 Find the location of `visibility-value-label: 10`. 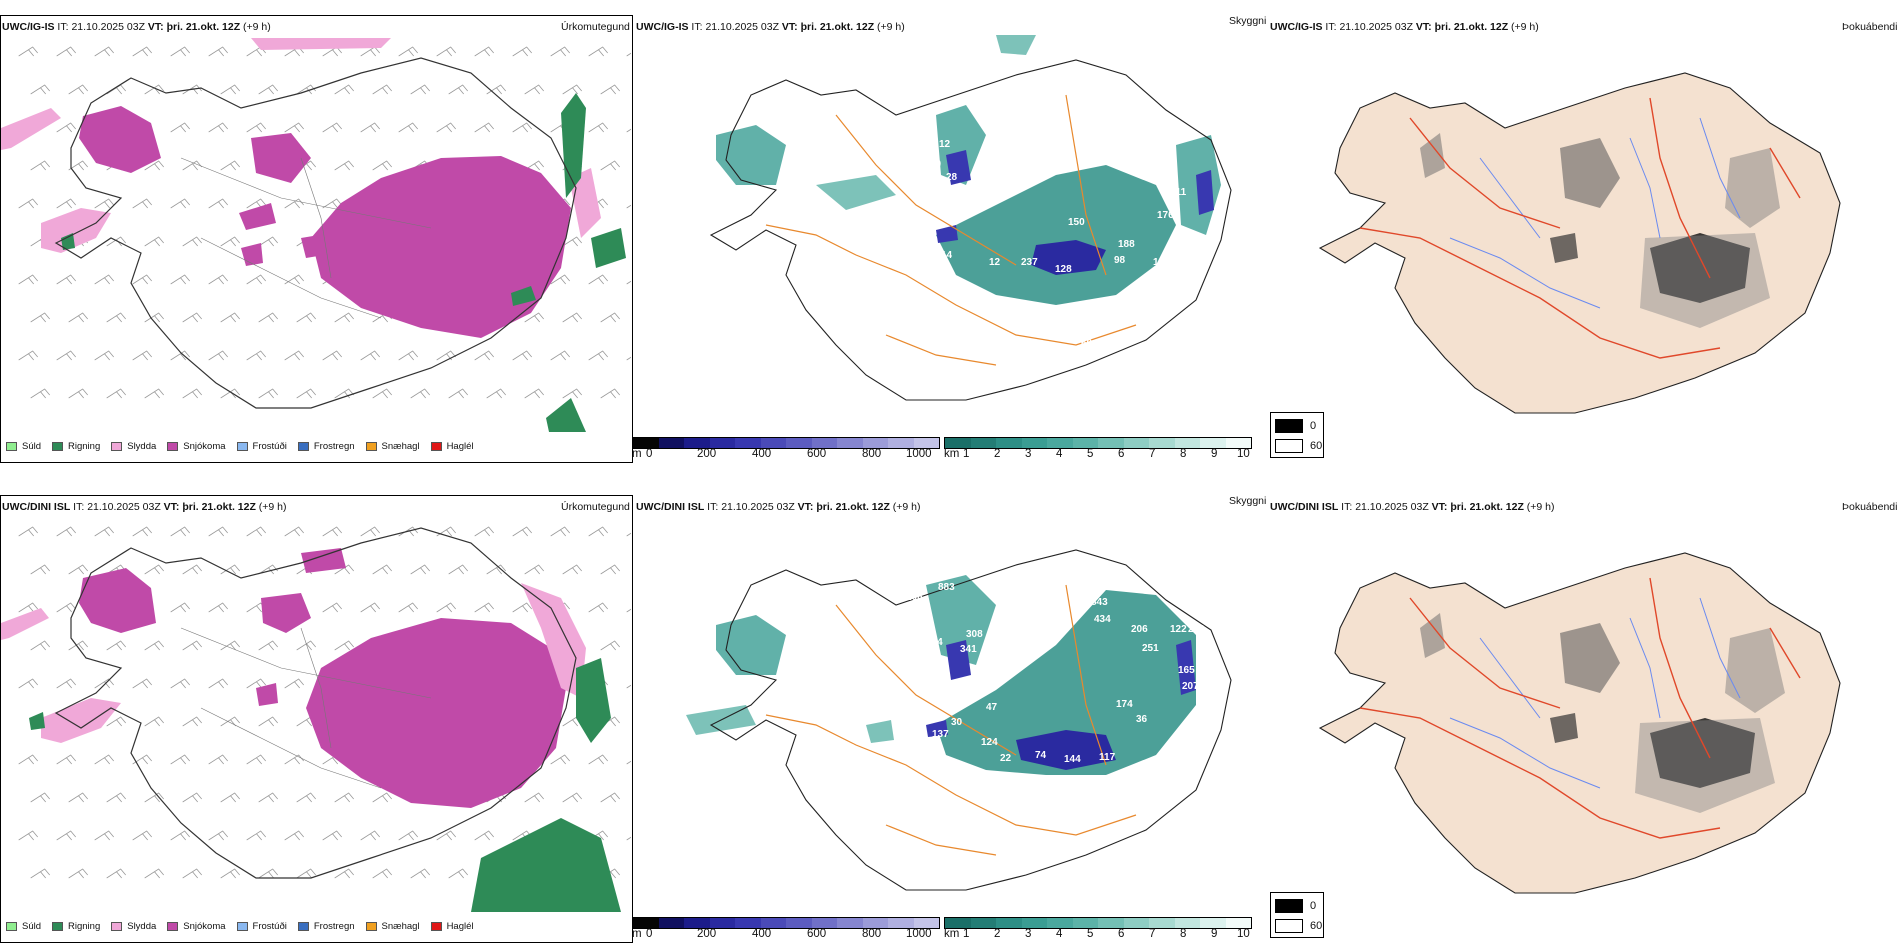

visibility-value-label: 10 is located at coordinates (936, 164).